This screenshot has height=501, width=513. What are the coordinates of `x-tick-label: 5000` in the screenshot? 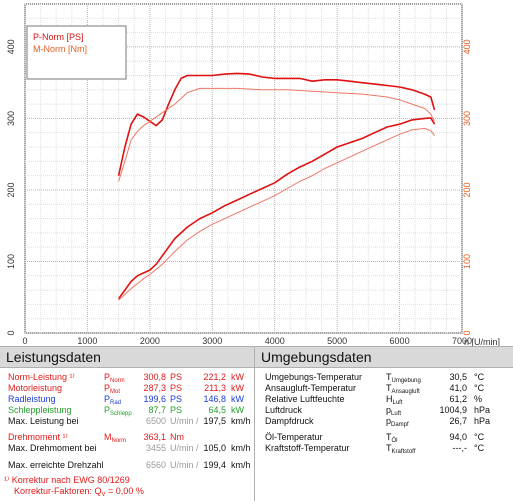 It's located at (337, 341).